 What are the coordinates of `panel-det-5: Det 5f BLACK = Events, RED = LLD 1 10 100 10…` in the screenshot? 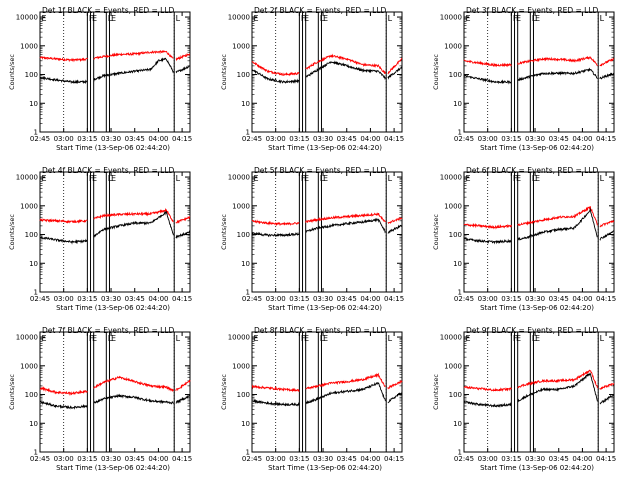 It's located at (312, 239).